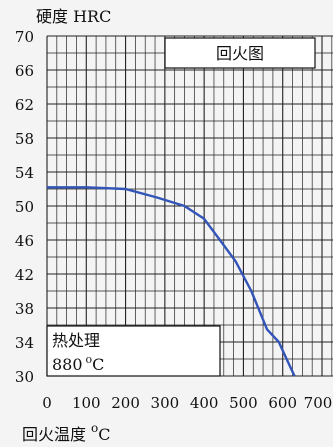 This screenshot has width=333, height=447. What do you see at coordinates (24, 343) in the screenshot?
I see `y-tick-label: 34` at bounding box center [24, 343].